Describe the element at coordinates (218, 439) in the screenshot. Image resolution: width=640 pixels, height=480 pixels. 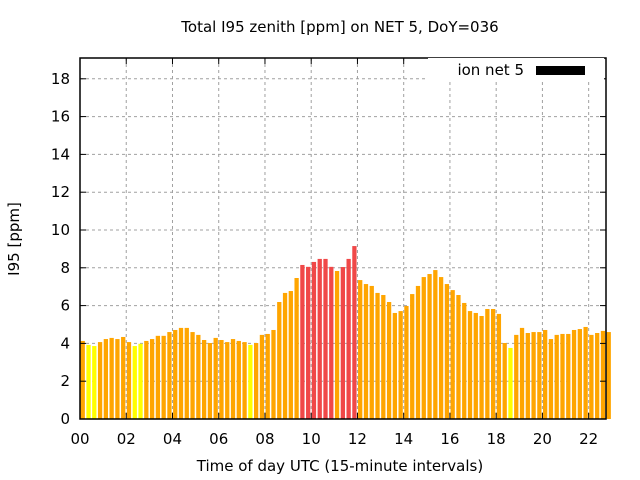
I see `x-tick-label: 06` at that location.